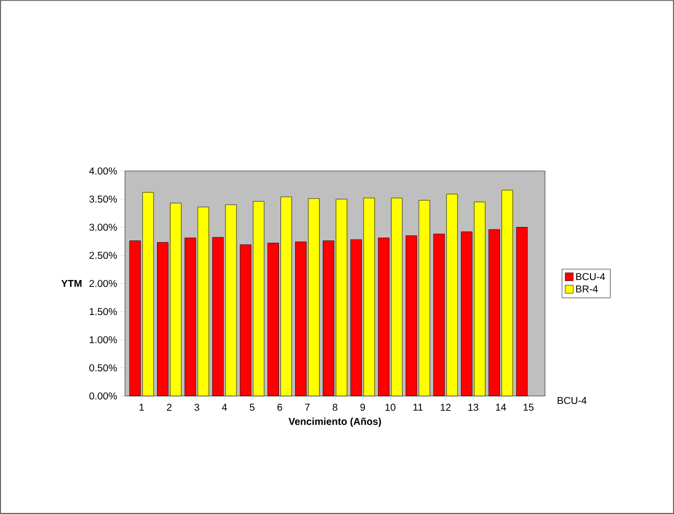 This screenshot has height=514, width=674. What do you see at coordinates (445, 407) in the screenshot?
I see `x-tick-label: 12` at bounding box center [445, 407].